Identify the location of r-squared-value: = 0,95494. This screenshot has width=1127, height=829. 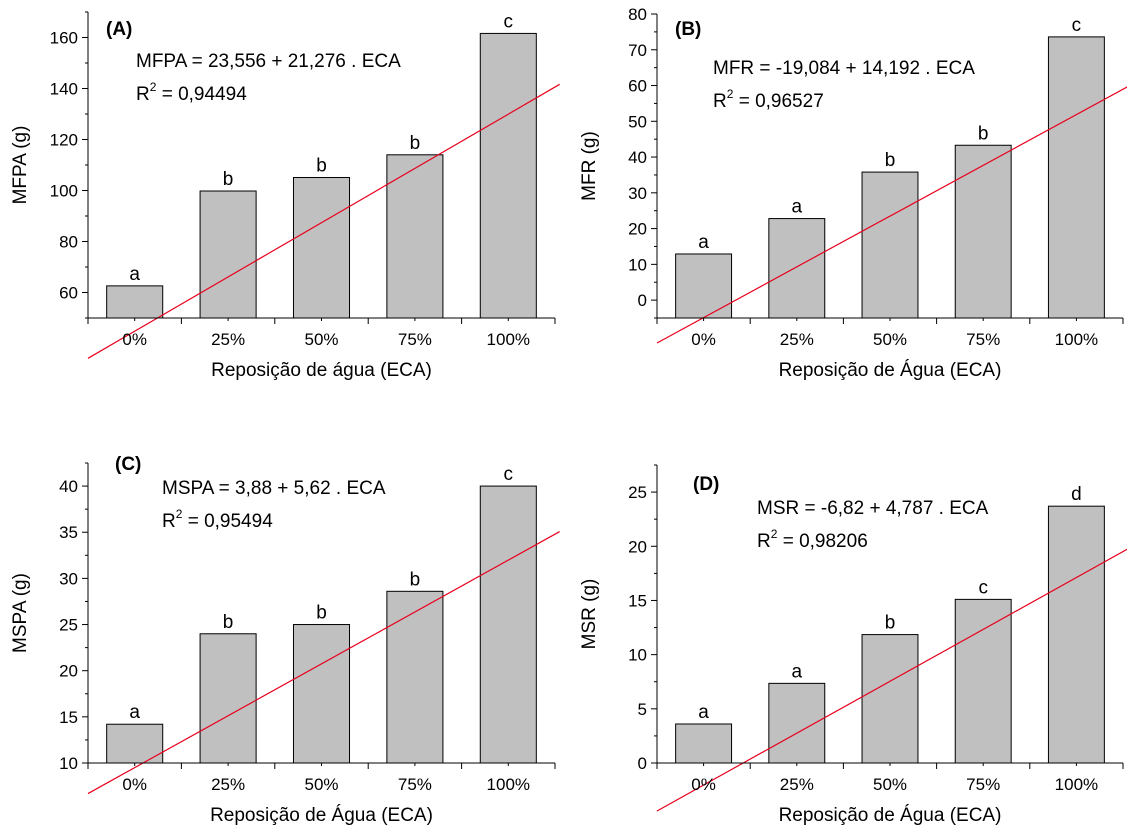
(227, 521).